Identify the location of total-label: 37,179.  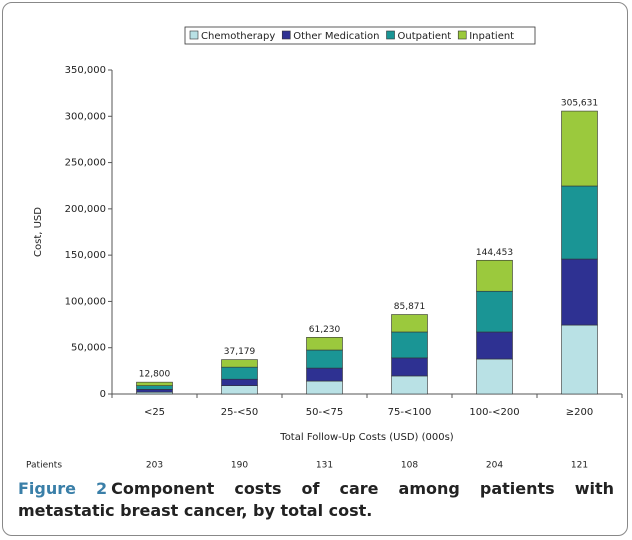
(240, 352).